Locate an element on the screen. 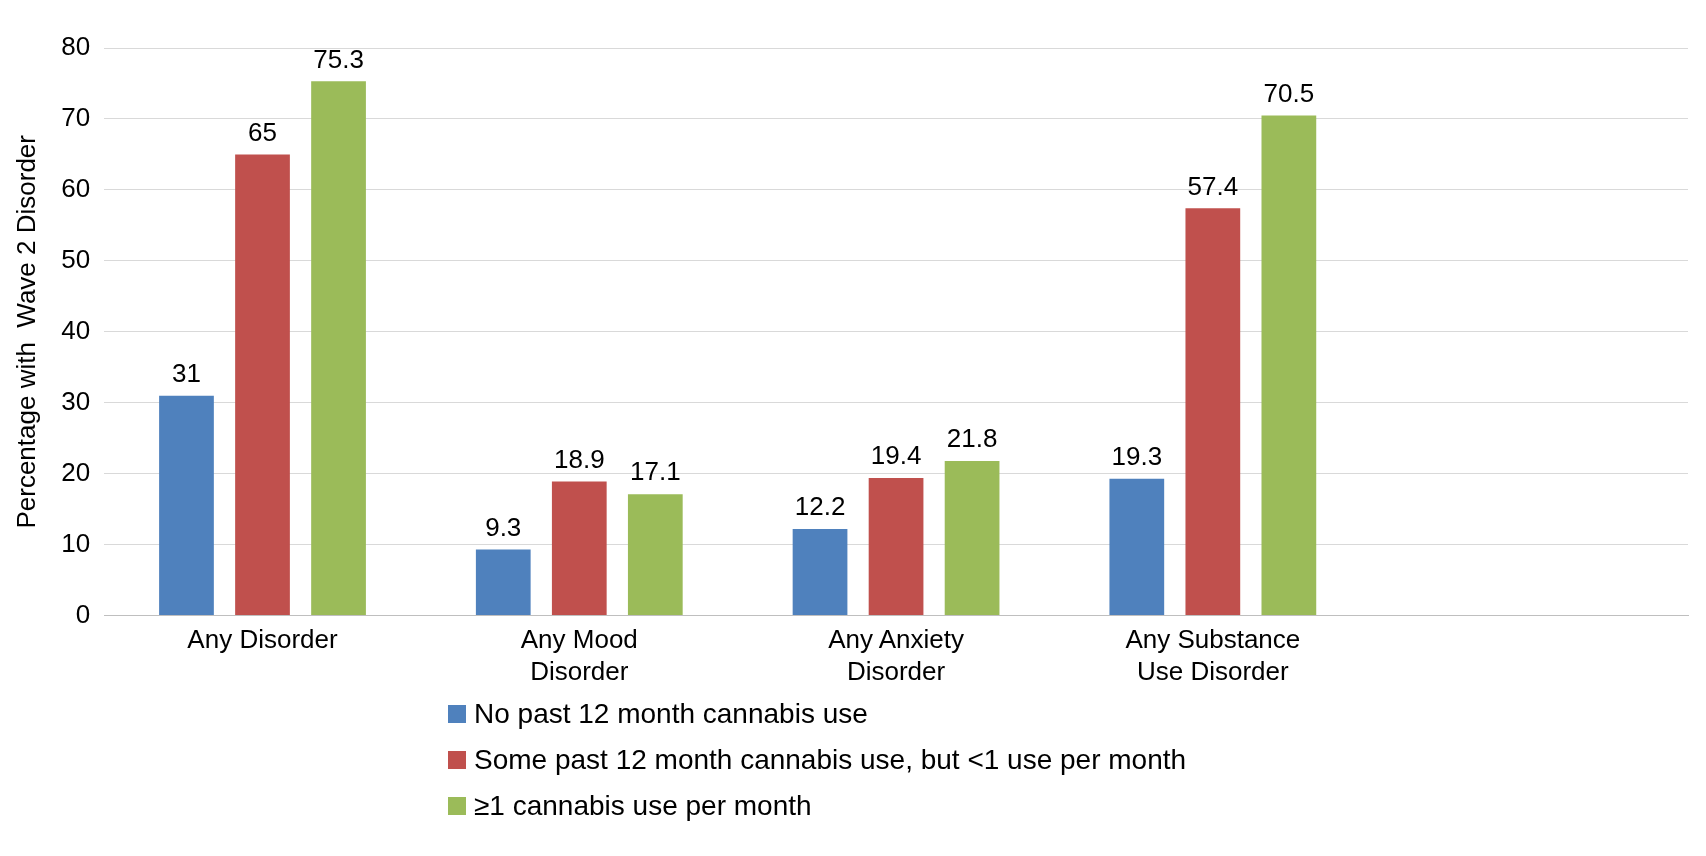 The height and width of the screenshot is (856, 1706). data-label: 70.5 is located at coordinates (1289, 92).